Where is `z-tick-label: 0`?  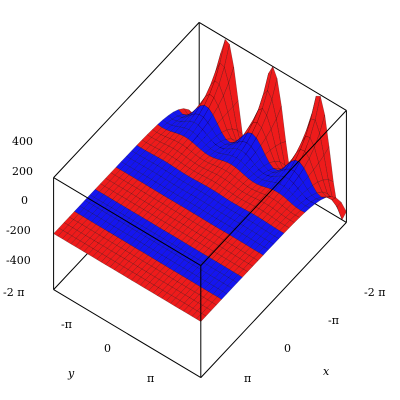
z-tick-label: 0 is located at coordinates (24, 200).